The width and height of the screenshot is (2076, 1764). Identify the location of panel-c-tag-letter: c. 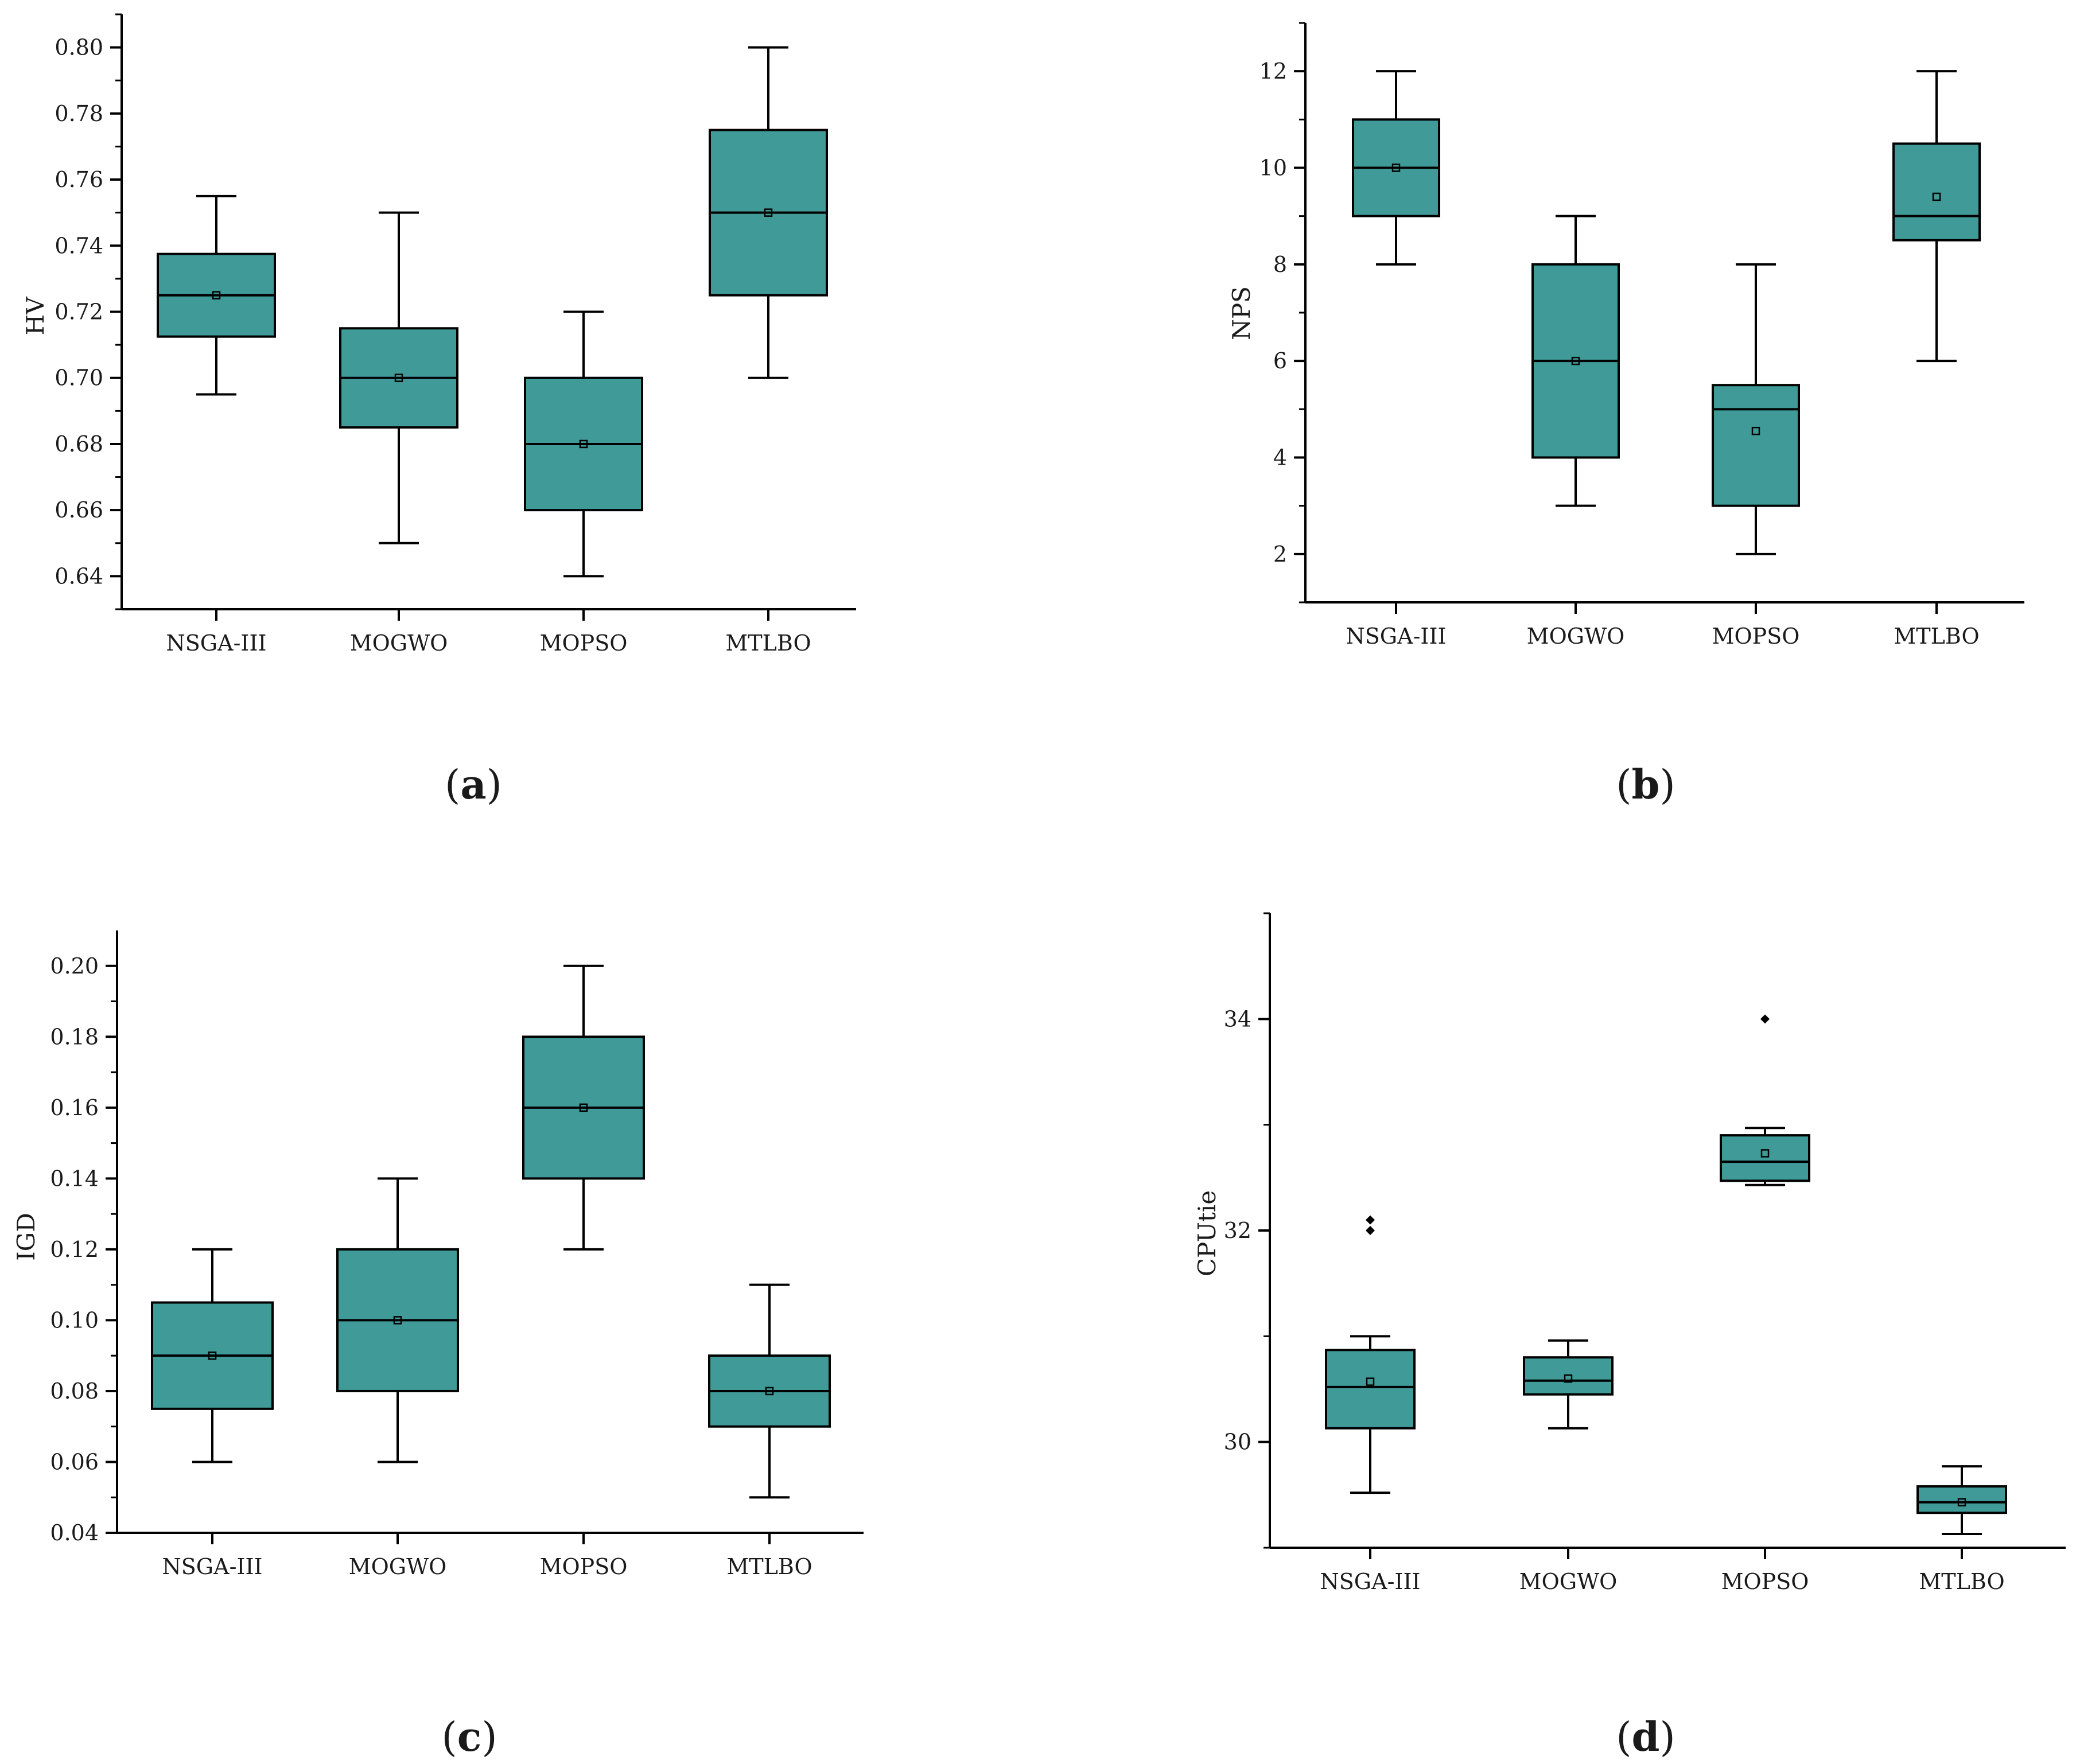
(470, 1737).